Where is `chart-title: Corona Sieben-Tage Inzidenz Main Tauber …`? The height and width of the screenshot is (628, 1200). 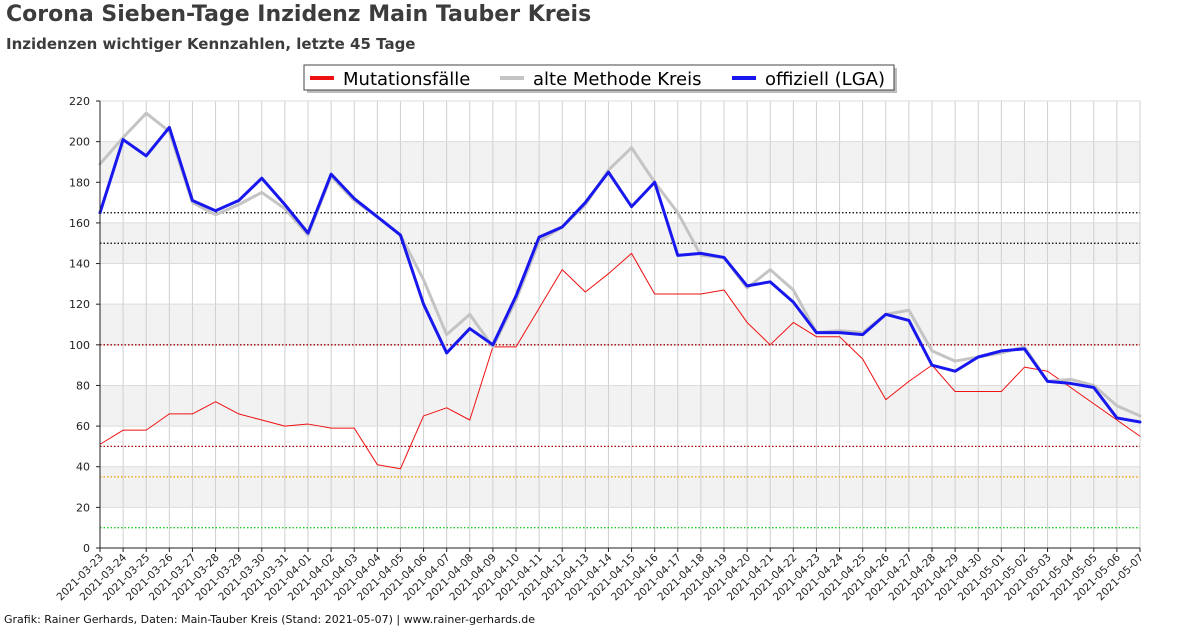
chart-title: Corona Sieben-Tage Inzidenz Main Tauber … is located at coordinates (299, 14).